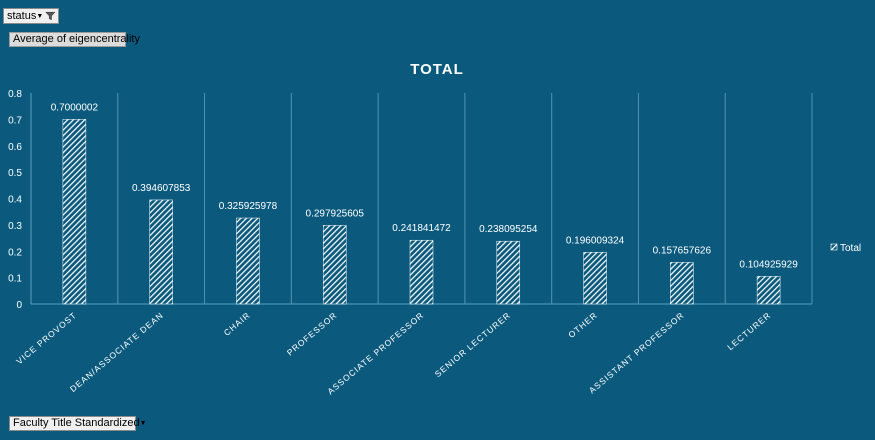 The height and width of the screenshot is (440, 875). What do you see at coordinates (15, 200) in the screenshot?
I see `y-tick-label: 0.4` at bounding box center [15, 200].